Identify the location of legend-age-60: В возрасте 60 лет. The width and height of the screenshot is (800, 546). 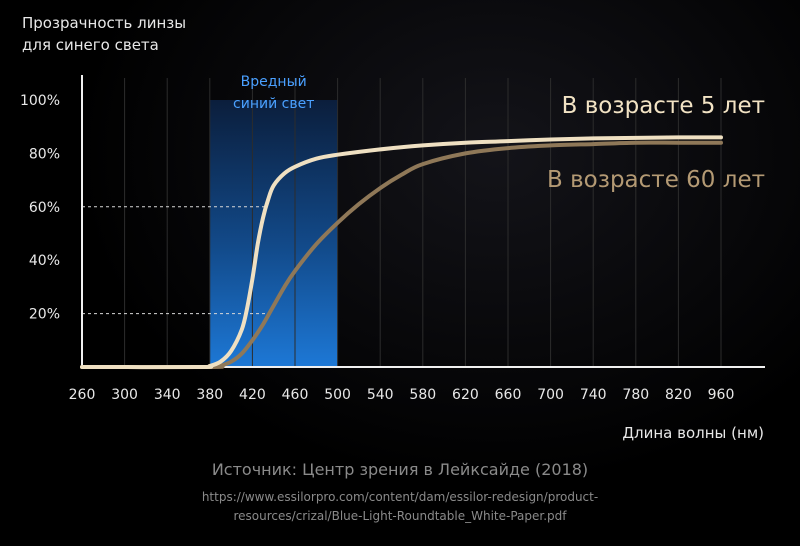
(656, 180).